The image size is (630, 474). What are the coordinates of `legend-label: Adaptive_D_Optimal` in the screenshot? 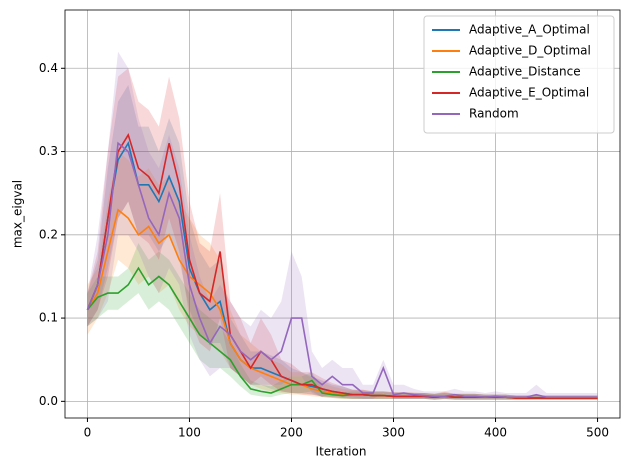 It's located at (530, 51).